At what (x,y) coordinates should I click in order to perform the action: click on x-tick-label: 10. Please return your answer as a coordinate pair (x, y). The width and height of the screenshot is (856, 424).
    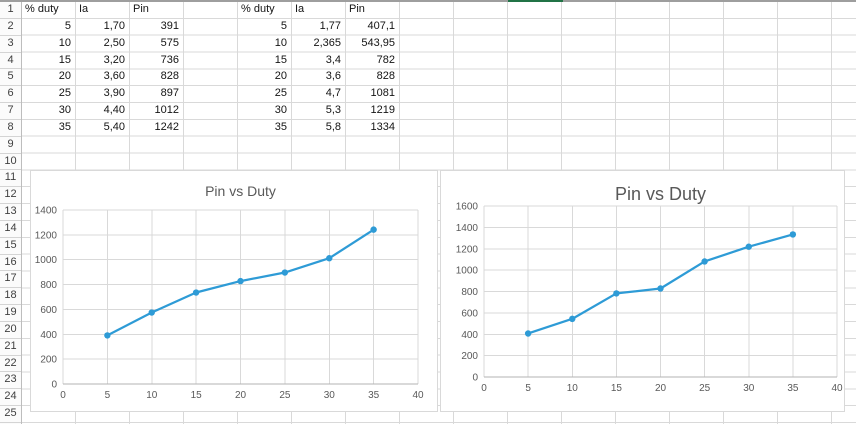
    Looking at the image, I should click on (573, 388).